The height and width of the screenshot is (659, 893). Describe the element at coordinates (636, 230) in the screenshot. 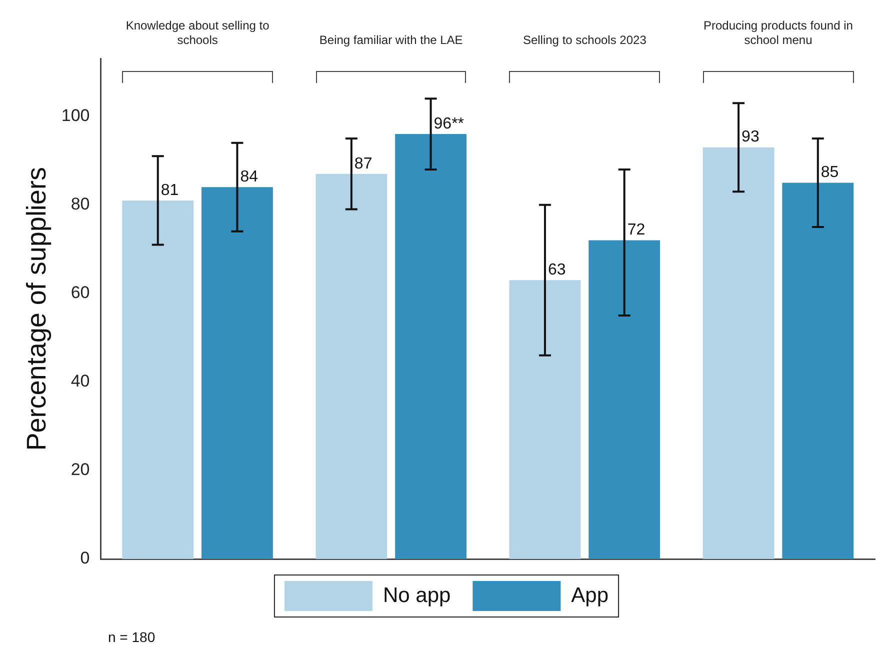

I see `data-label: 72` at that location.